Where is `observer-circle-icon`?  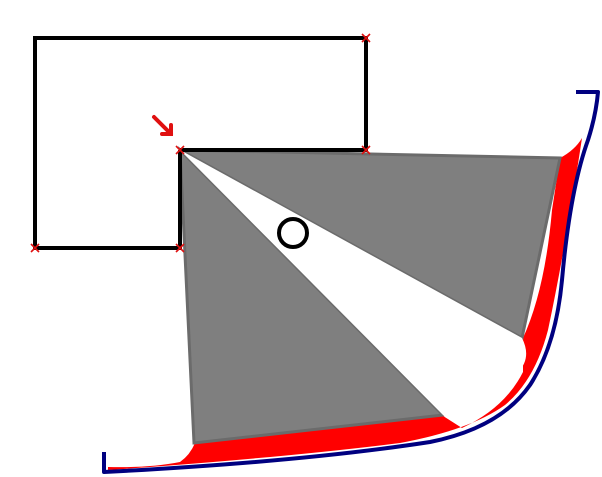
observer-circle-icon is located at coordinates (293, 233).